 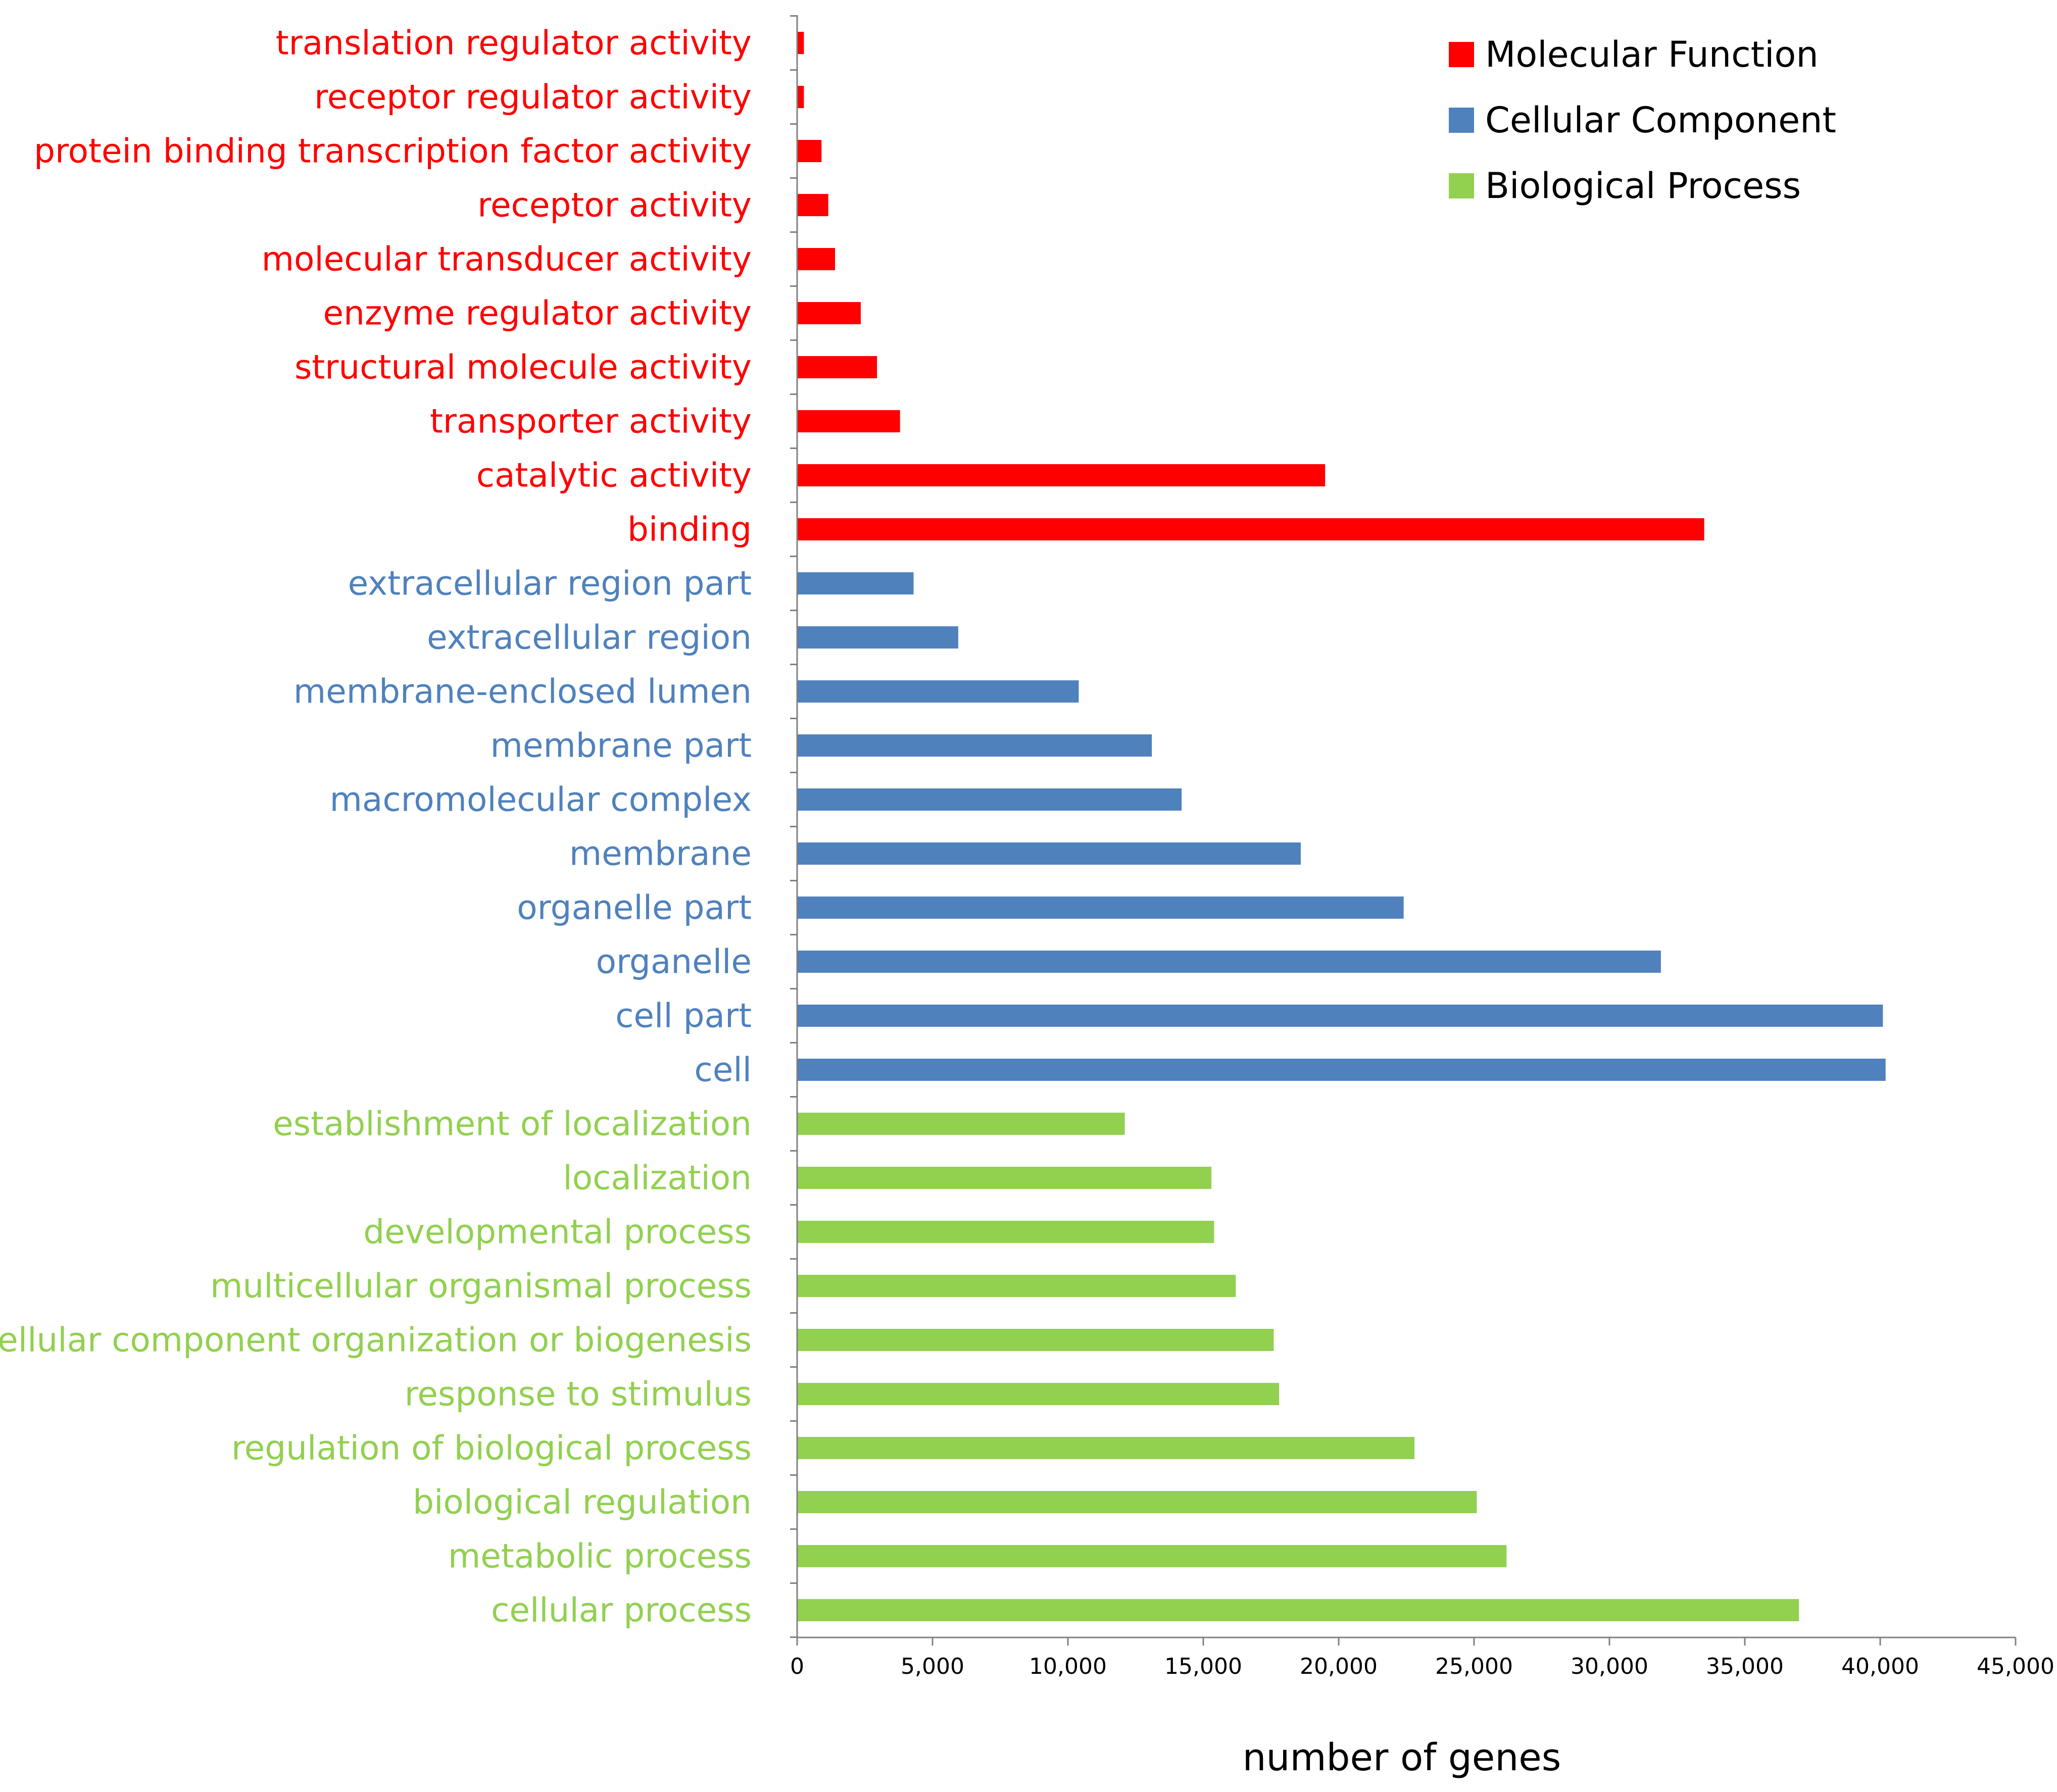 I want to click on bar-membrane, so click(x=1049, y=853).